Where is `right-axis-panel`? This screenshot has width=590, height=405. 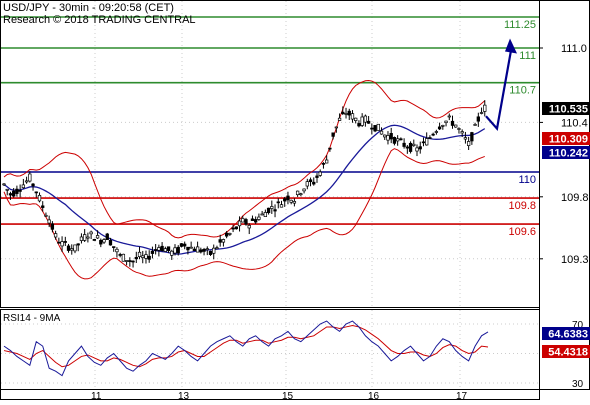
right-axis-panel is located at coordinates (564, 195).